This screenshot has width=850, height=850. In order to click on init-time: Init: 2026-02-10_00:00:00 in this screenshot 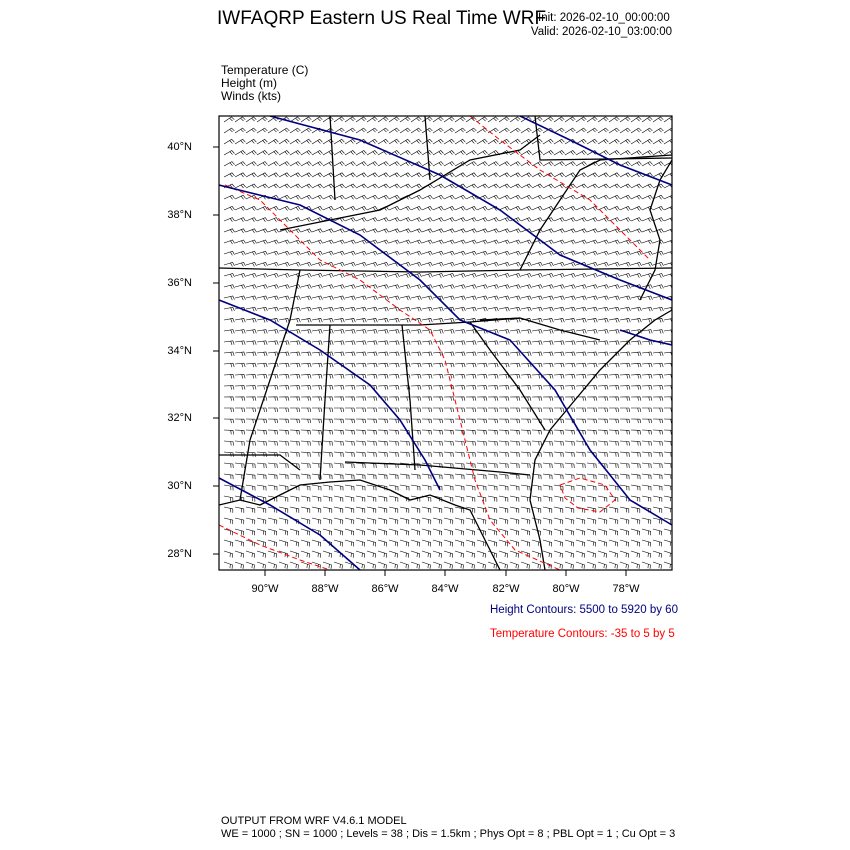, I will do `click(604, 18)`.